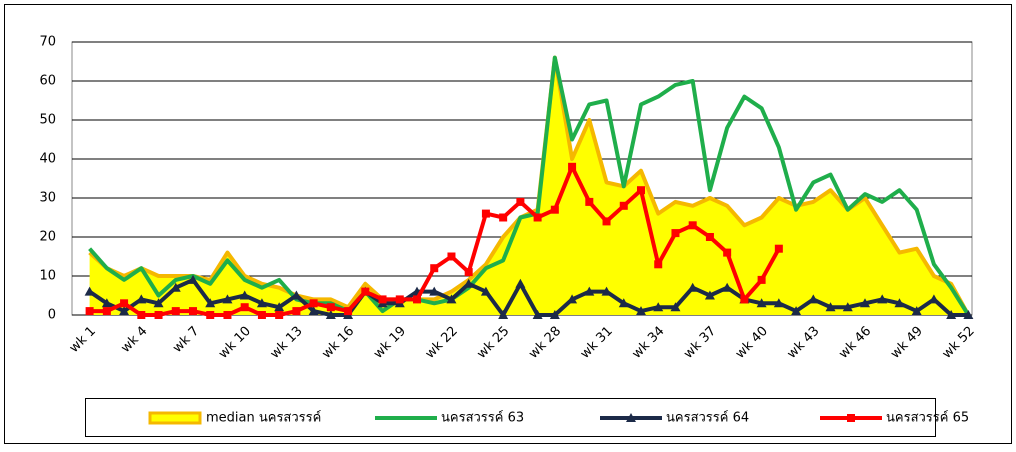  What do you see at coordinates (528, 297) in the screenshot?
I see `line` at bounding box center [528, 297].